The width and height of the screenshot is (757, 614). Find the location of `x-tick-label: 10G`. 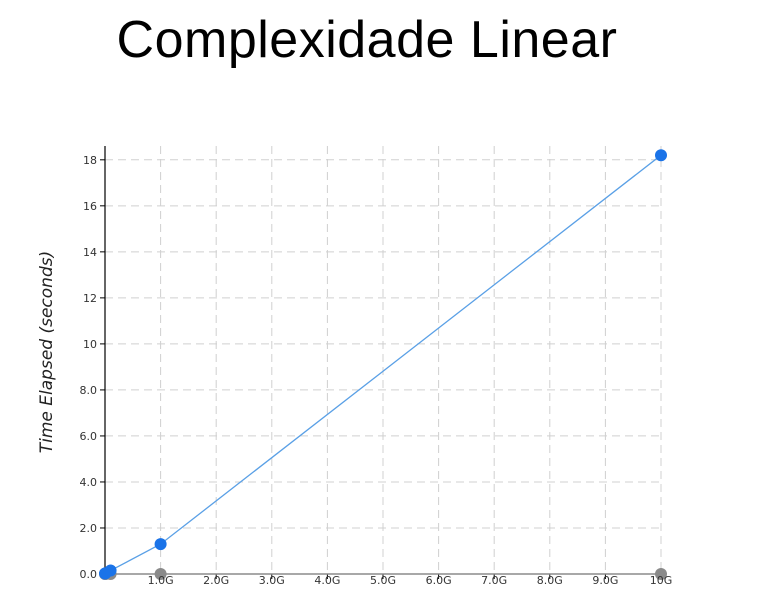

x-tick-label: 10G is located at coordinates (661, 580).